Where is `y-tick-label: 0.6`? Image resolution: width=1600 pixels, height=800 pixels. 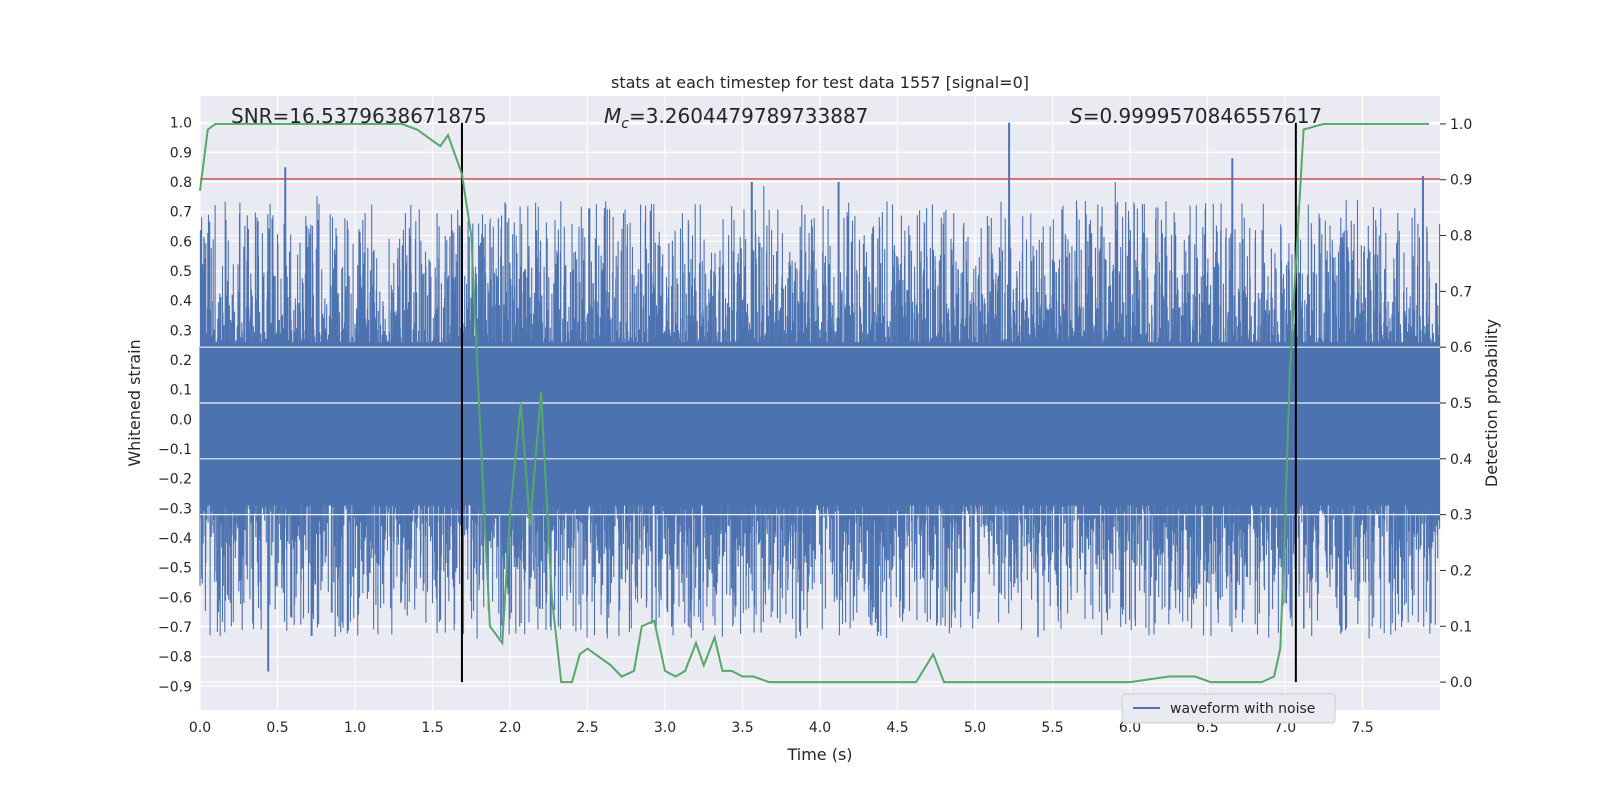
y-tick-label: 0.6 is located at coordinates (181, 242).